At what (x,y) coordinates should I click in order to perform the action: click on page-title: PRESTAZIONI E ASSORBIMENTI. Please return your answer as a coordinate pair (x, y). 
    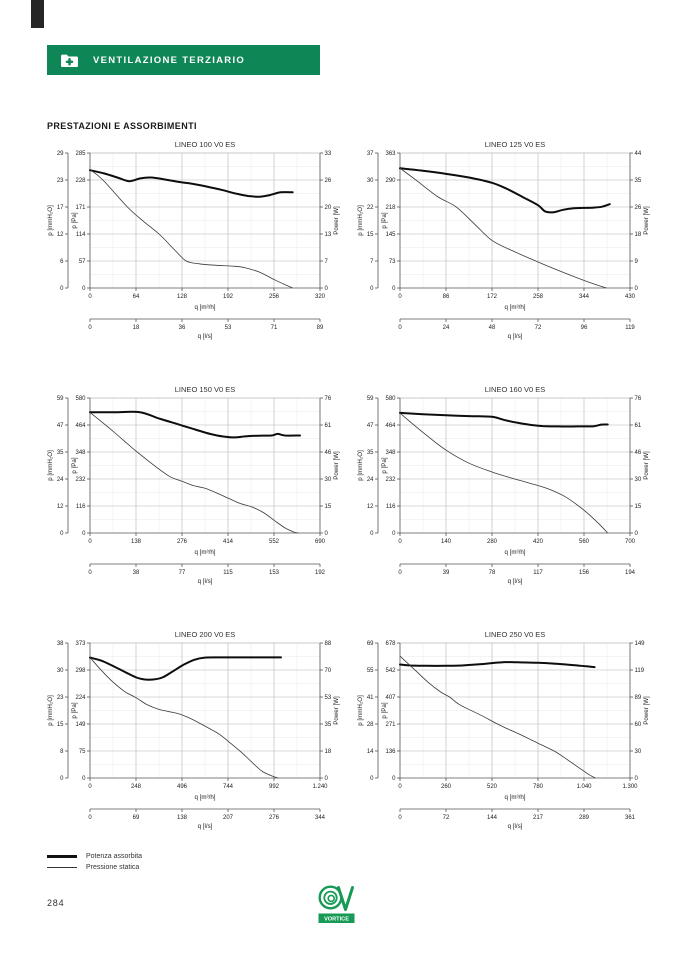
    Looking at the image, I should click on (122, 126).